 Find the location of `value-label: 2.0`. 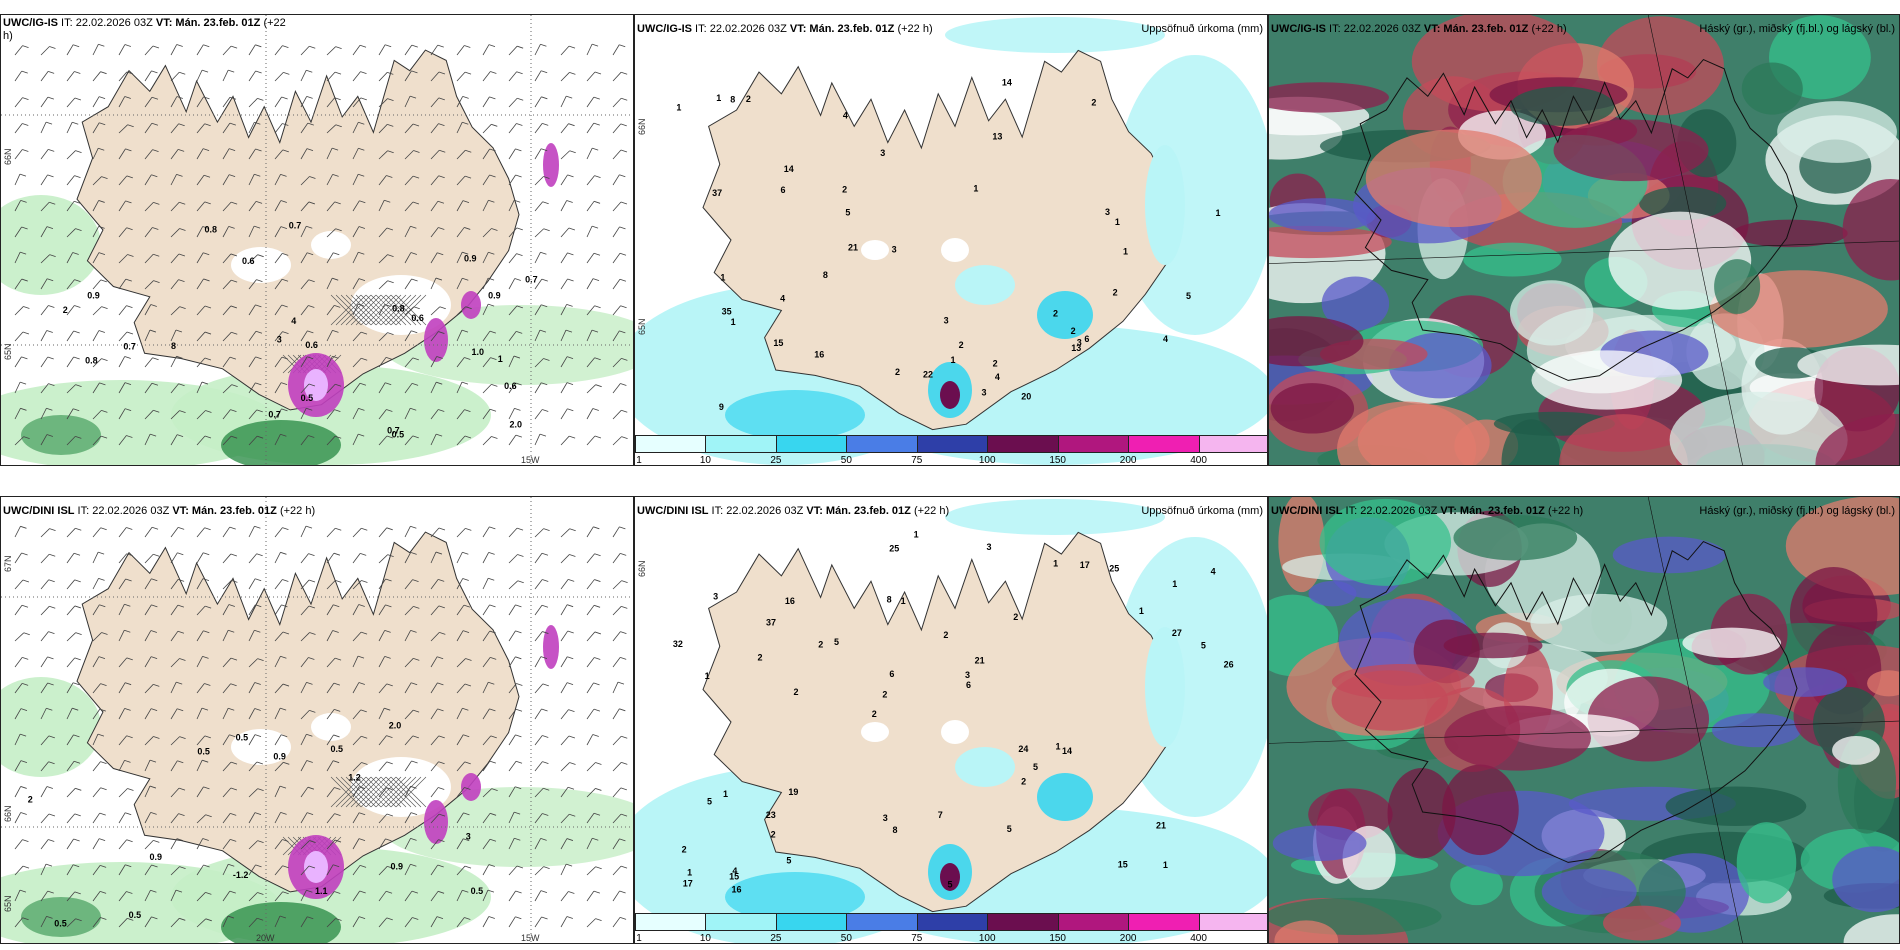

value-label: 2.0 is located at coordinates (395, 725).